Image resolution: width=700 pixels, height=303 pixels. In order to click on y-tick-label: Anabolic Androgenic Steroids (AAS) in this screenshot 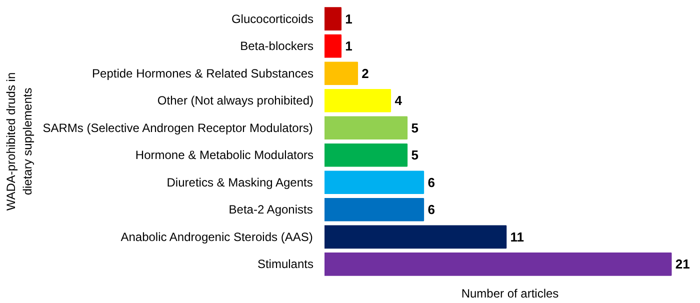, I will do `click(216, 237)`.